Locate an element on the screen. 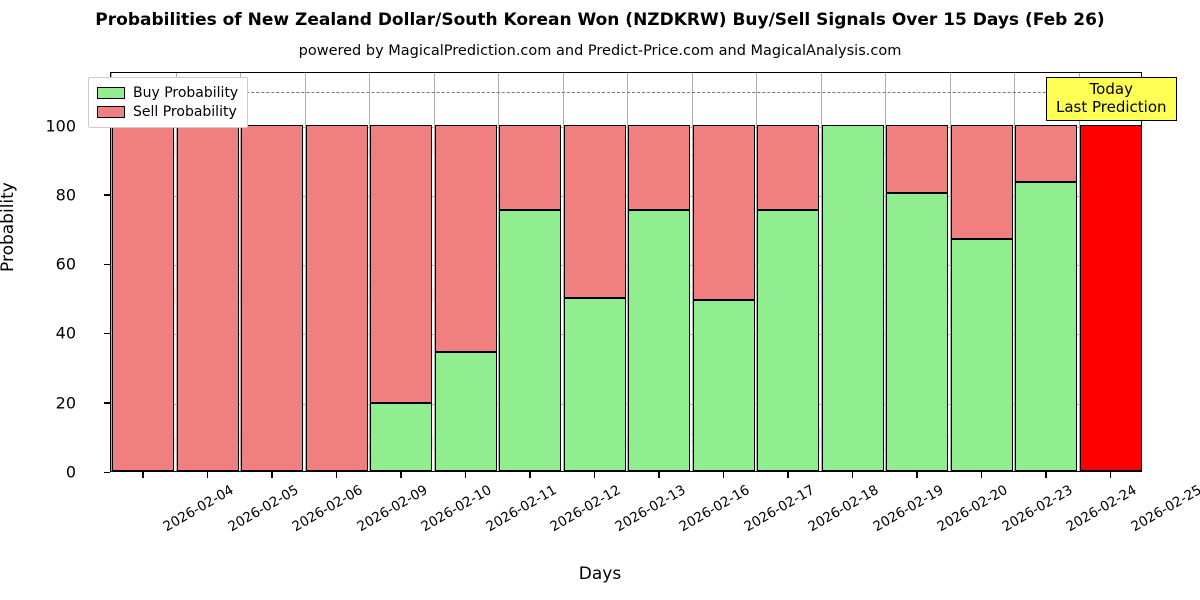 The image size is (1200, 600). today-annotation: Today Last Prediction is located at coordinates (1111, 99).